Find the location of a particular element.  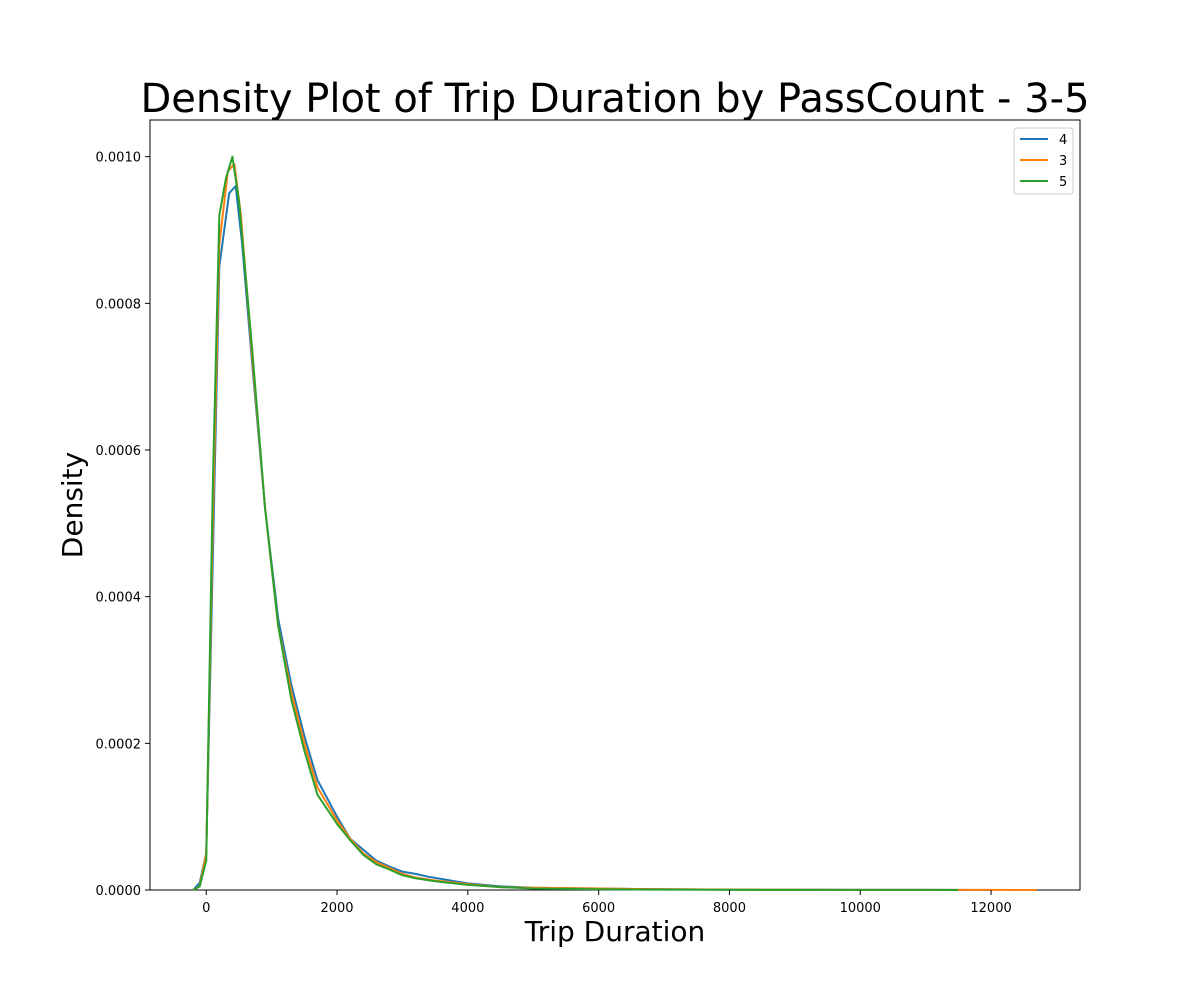

legend-label-5: 5 is located at coordinates (1063, 182).